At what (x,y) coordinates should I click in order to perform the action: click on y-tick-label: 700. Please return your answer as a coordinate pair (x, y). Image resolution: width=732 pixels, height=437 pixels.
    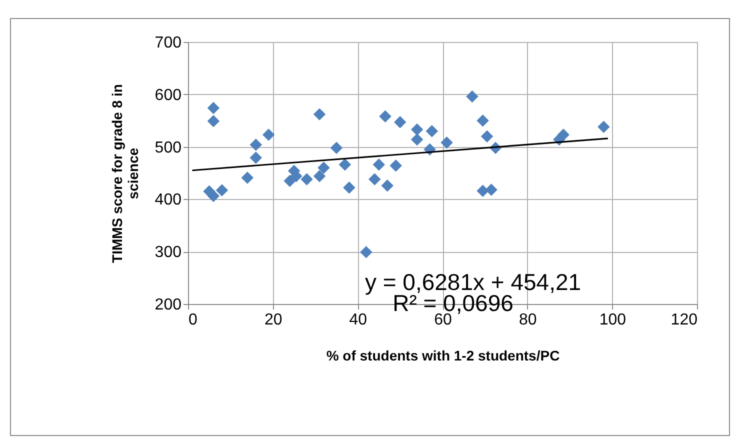
    Looking at the image, I should click on (168, 43).